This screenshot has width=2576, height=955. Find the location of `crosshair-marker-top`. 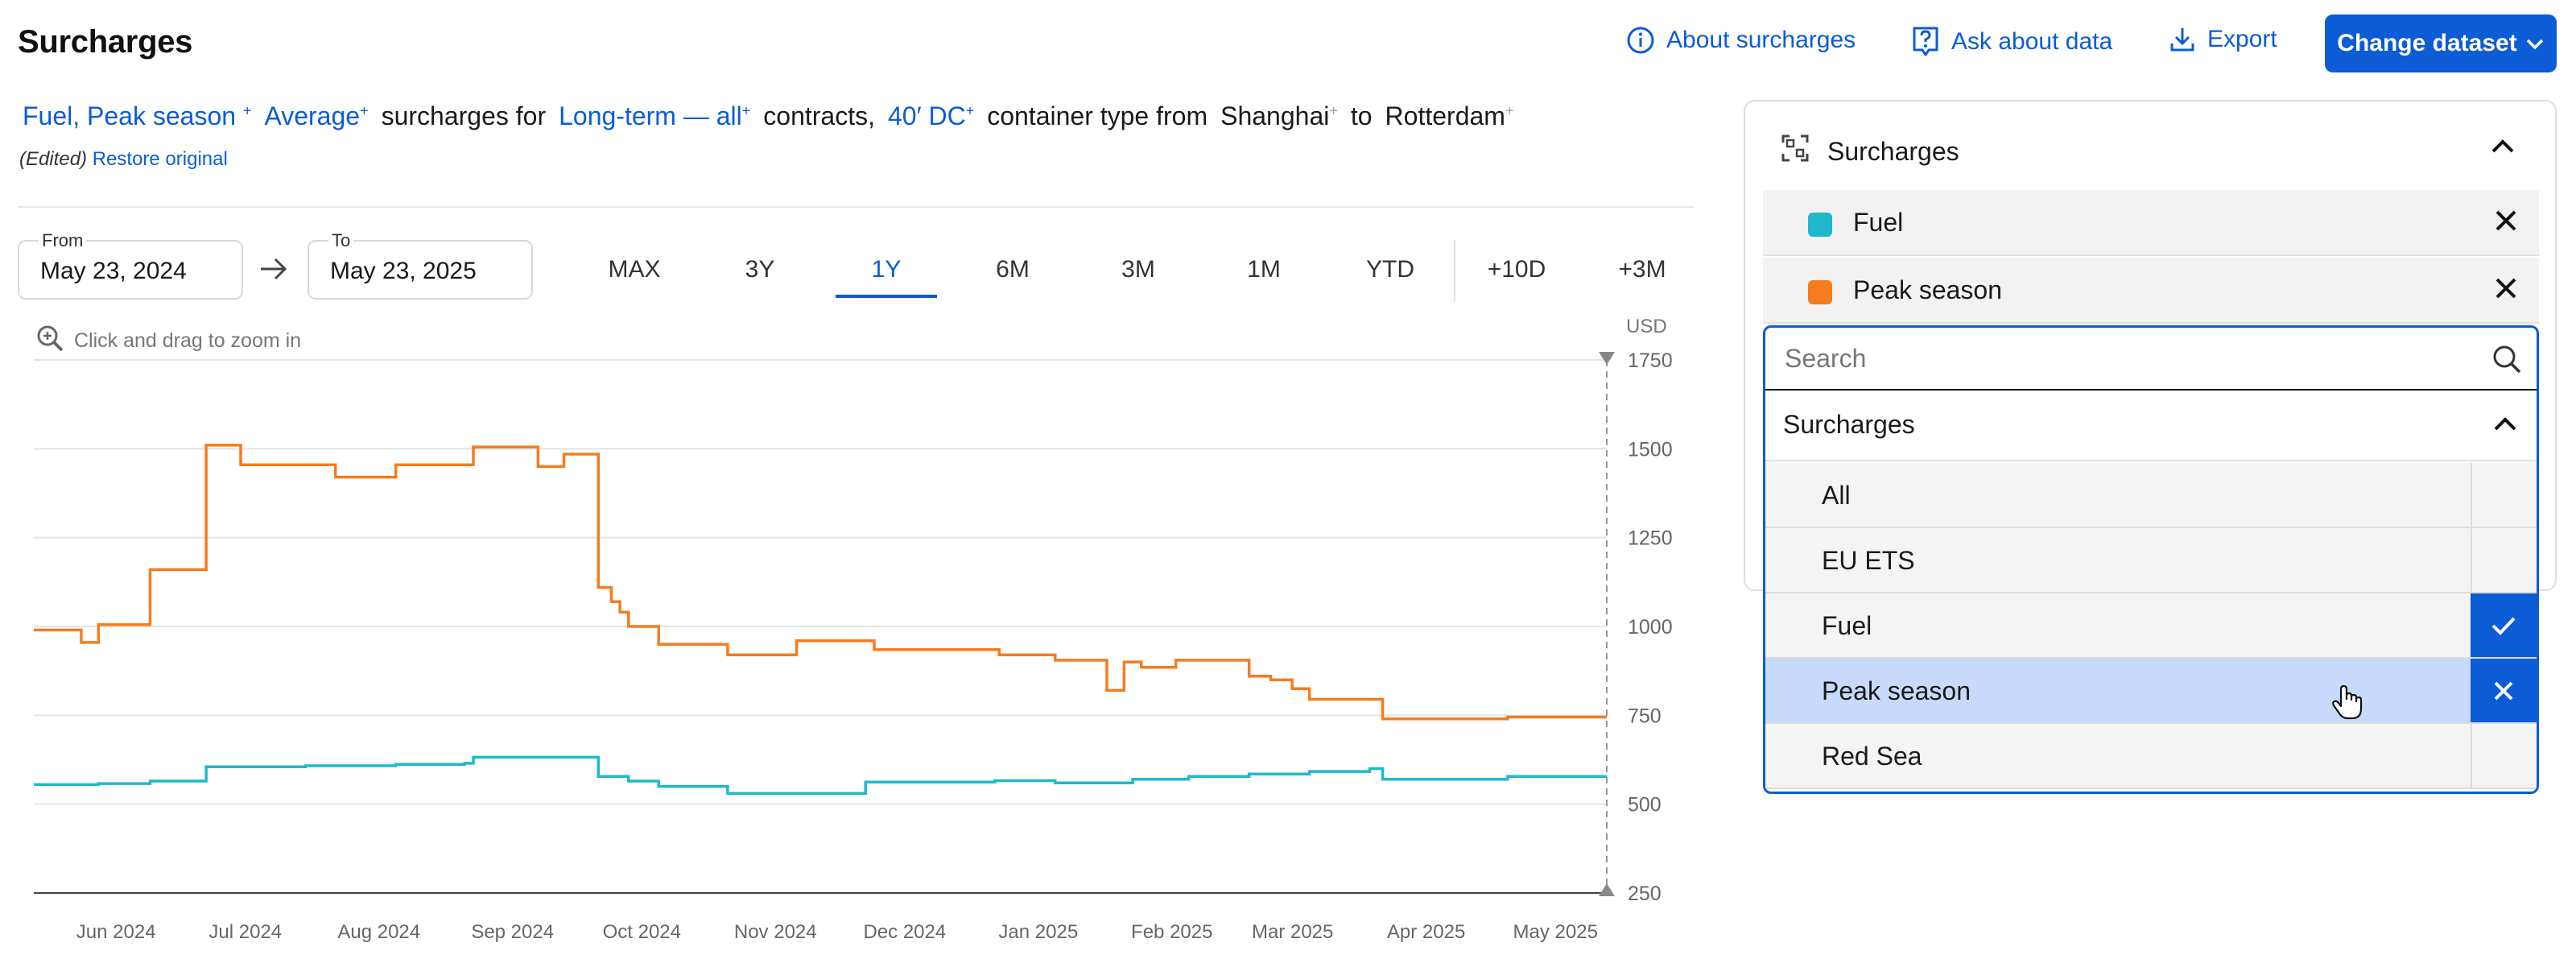

crosshair-marker-top is located at coordinates (1607, 358).